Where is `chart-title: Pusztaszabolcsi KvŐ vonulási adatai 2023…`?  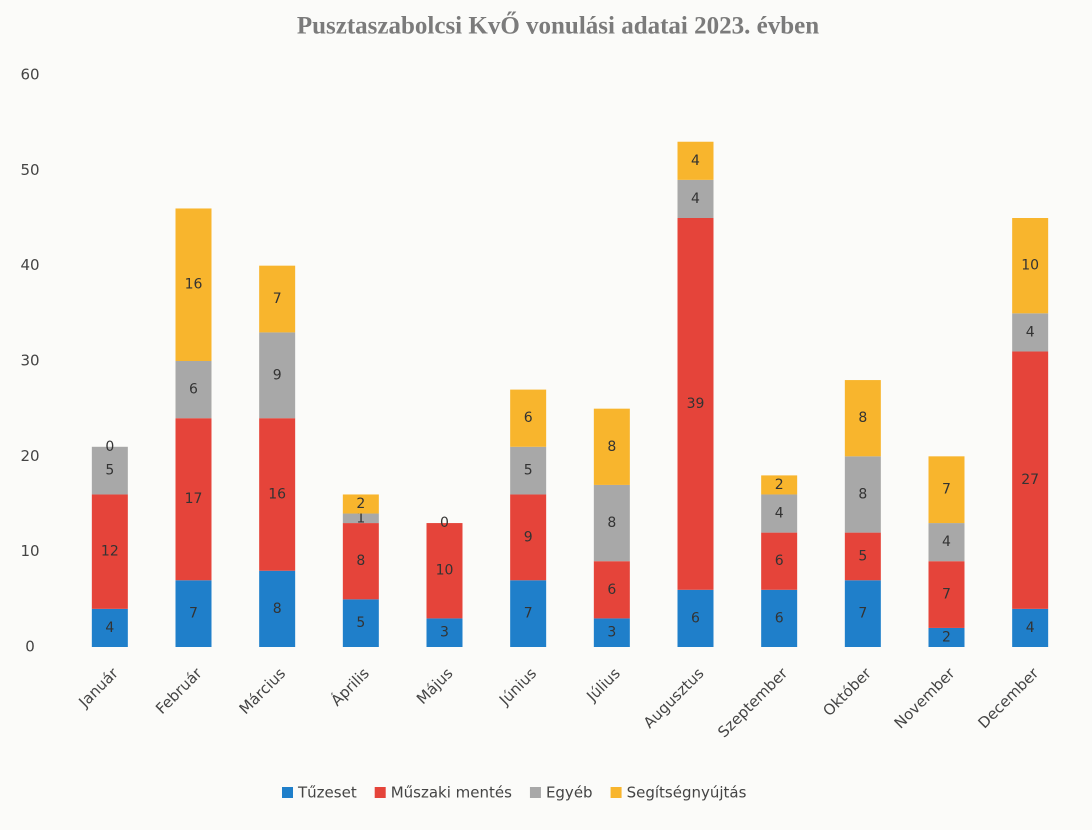 chart-title: Pusztaszabolcsi KvŐ vonulási adatai 2023… is located at coordinates (558, 25).